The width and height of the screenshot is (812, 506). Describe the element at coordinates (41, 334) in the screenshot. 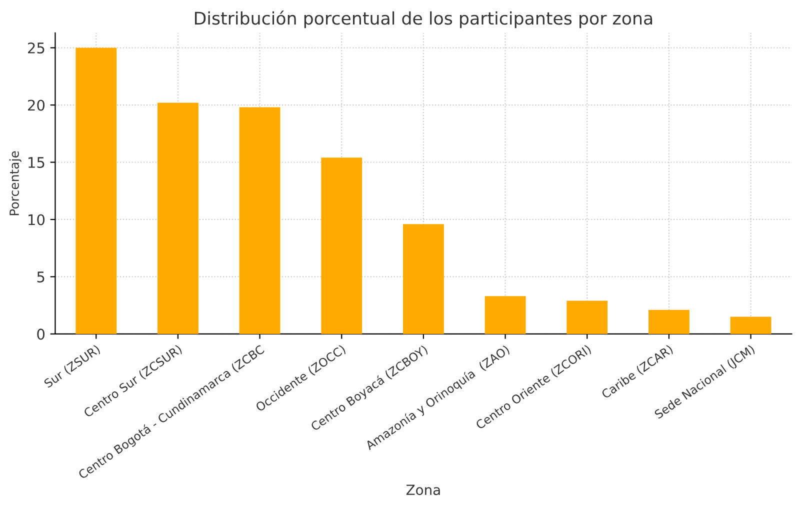

I see `y-tick-label: 0` at that location.